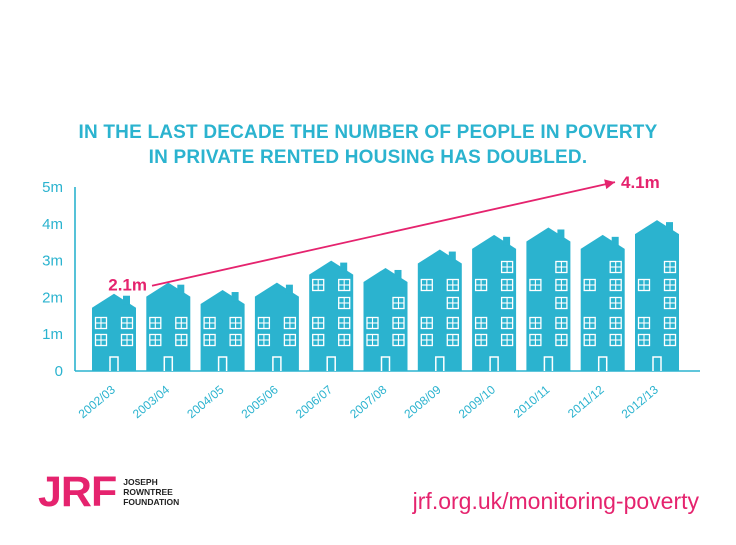 The height and width of the screenshot is (545, 736). Describe the element at coordinates (555, 501) in the screenshot. I see `footer-url: jrf.org.uk/monitoring-poverty` at that location.